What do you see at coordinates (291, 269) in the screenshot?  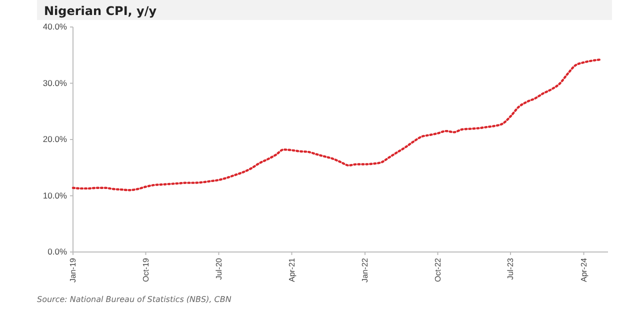 I see `x-tick-label: Apr-21` at bounding box center [291, 269].